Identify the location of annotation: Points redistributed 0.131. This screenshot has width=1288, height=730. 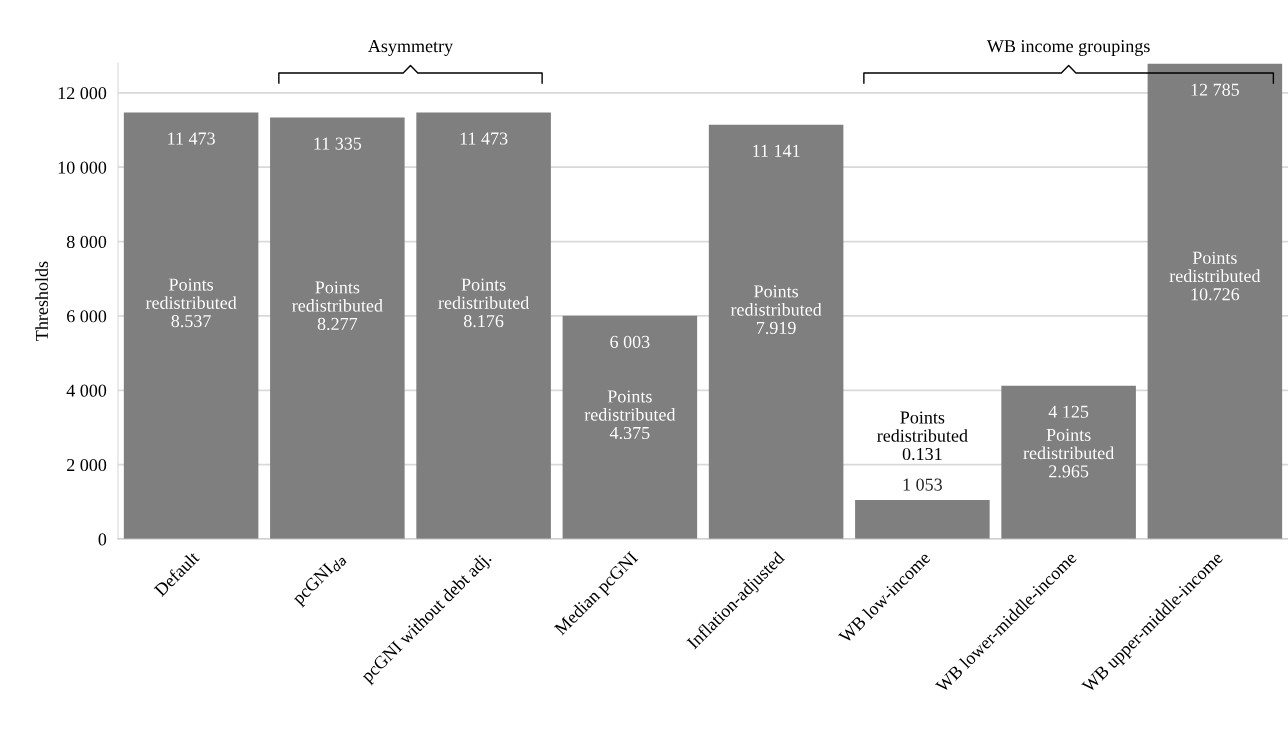
(922, 436).